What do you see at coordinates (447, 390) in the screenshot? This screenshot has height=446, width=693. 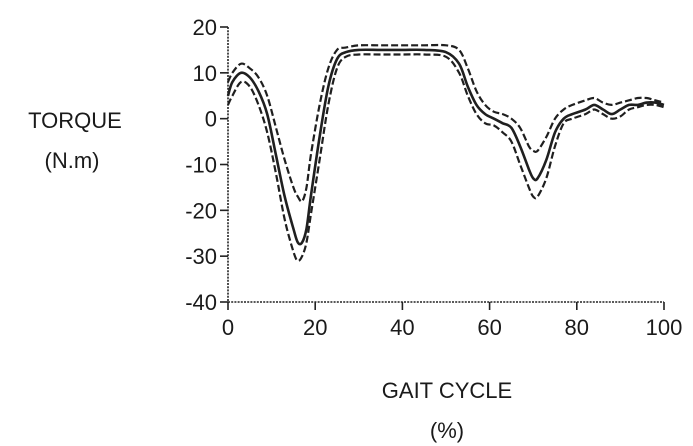 I see `x-axis-label: GAIT CYCLE` at bounding box center [447, 390].